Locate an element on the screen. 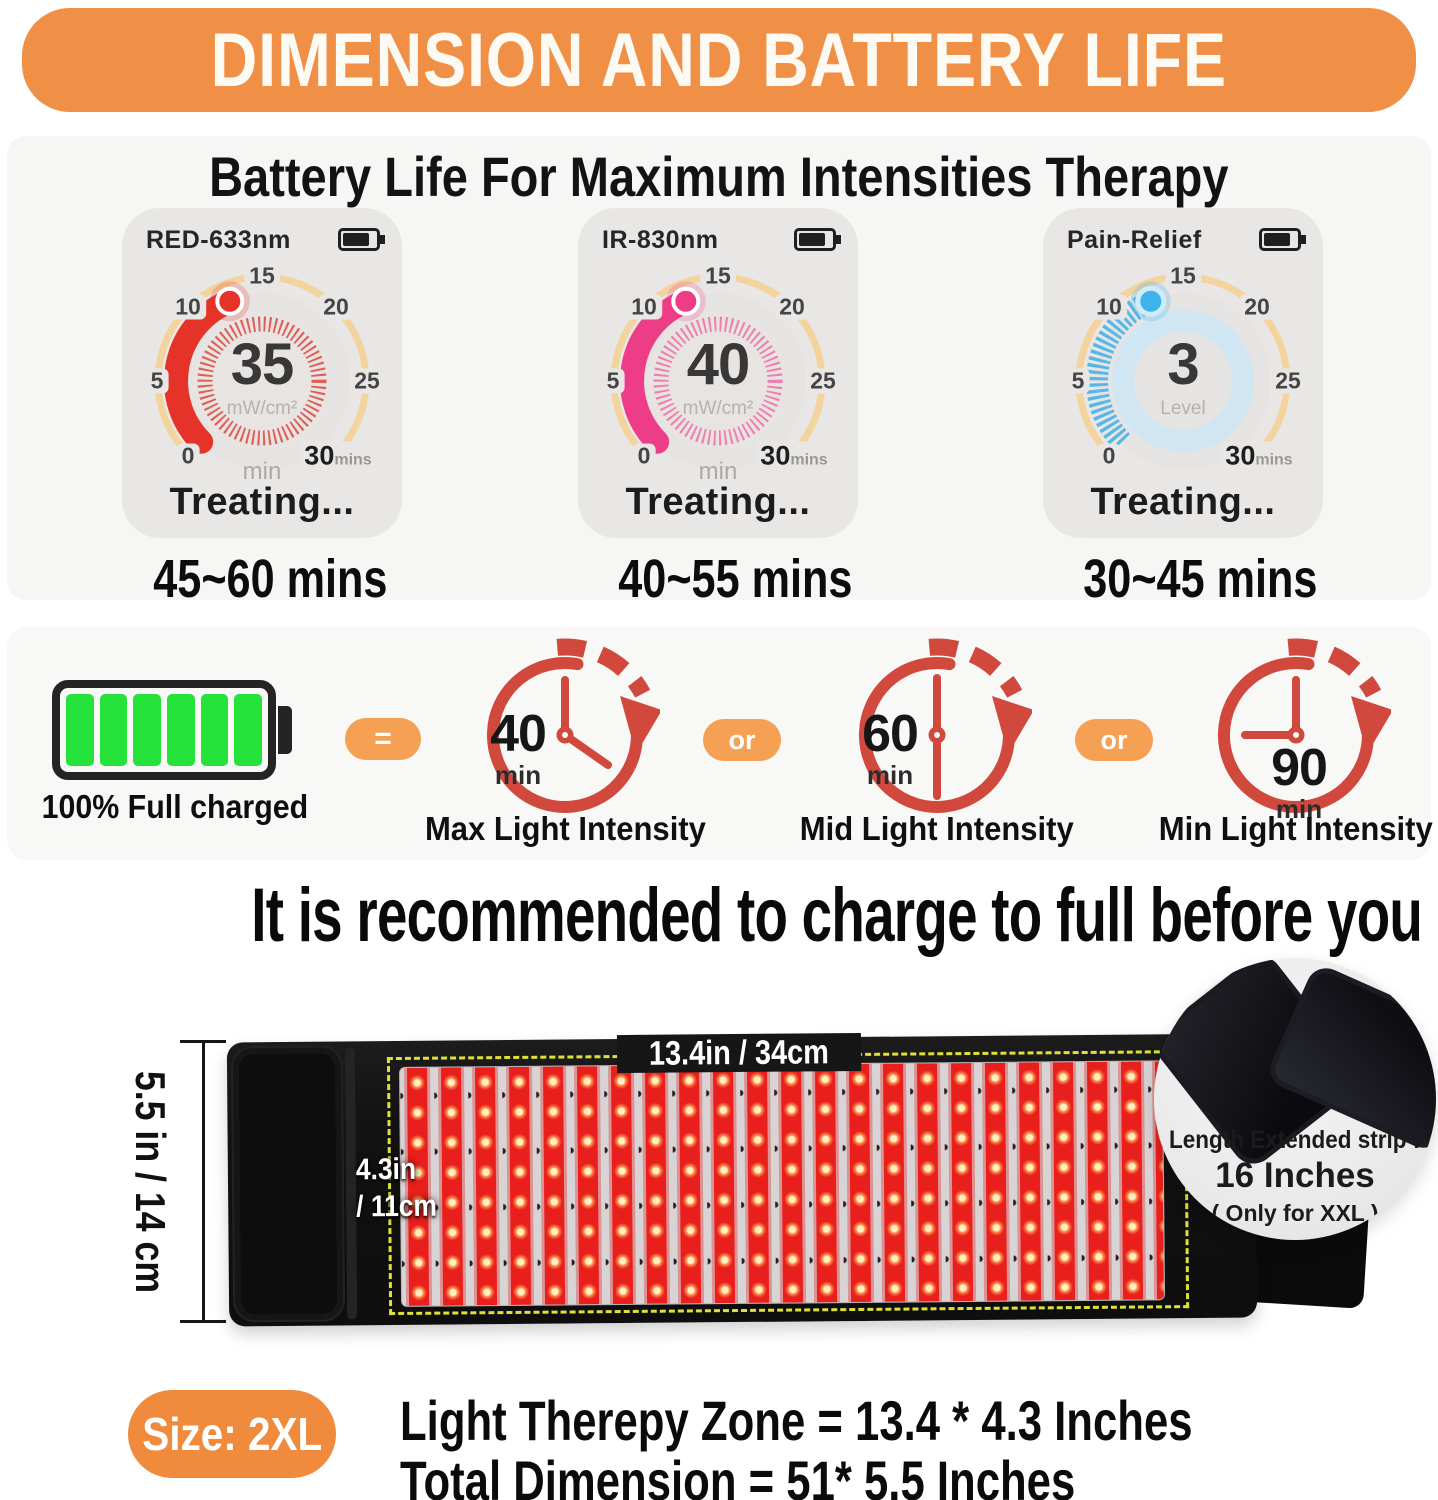  page-title: DIMENSION AND BATTERY LIFE is located at coordinates (719, 60).